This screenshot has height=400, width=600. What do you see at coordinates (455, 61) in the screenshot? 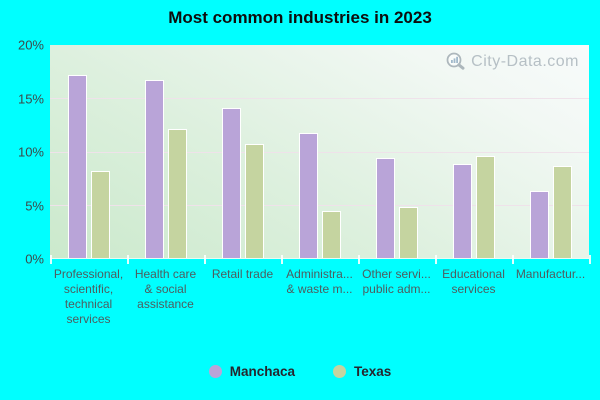
I see `city-data-logo-icon` at bounding box center [455, 61].